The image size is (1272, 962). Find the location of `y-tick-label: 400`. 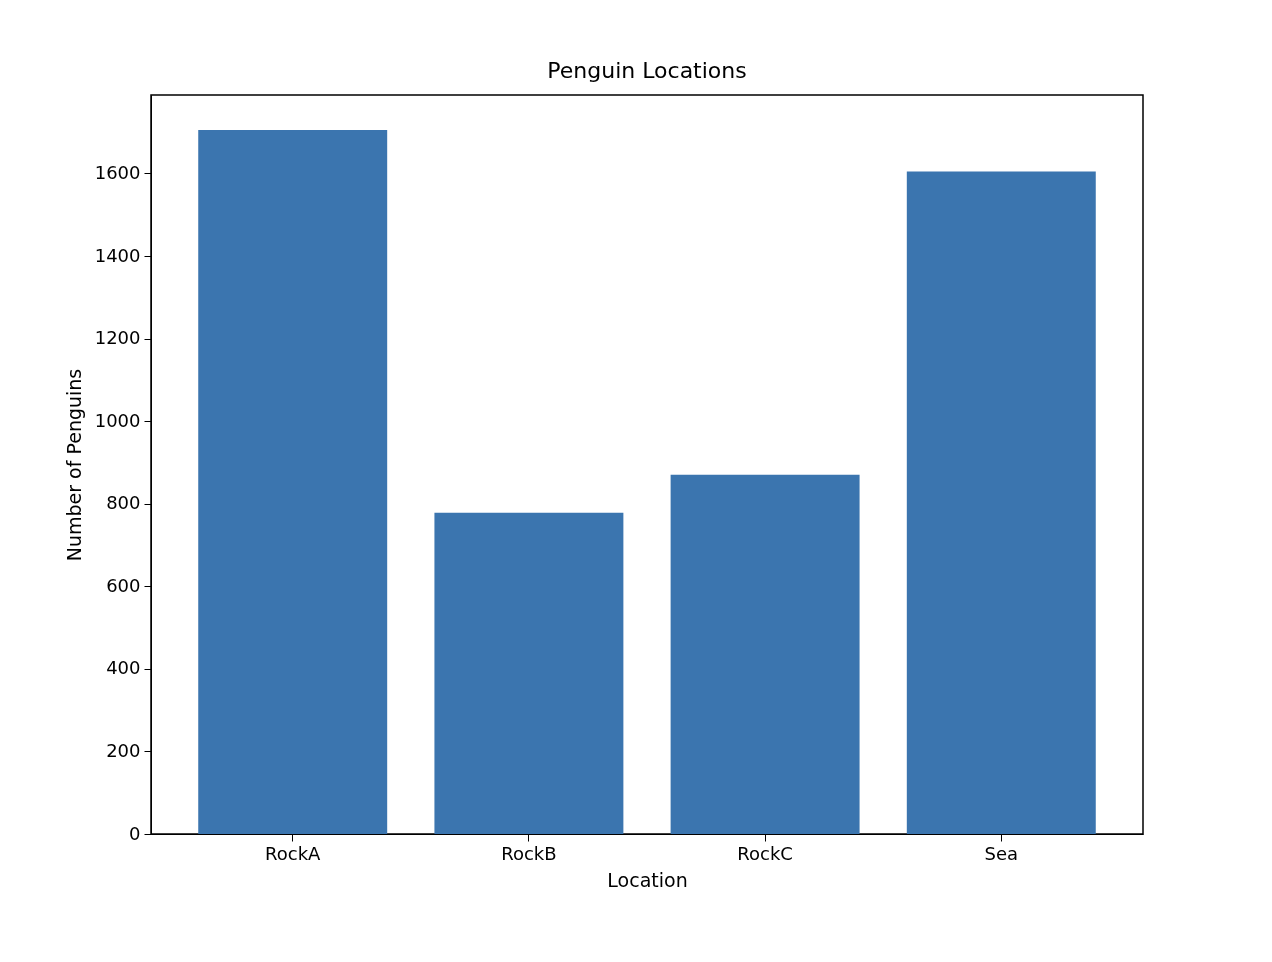

y-tick-label: 400 is located at coordinates (123, 668).